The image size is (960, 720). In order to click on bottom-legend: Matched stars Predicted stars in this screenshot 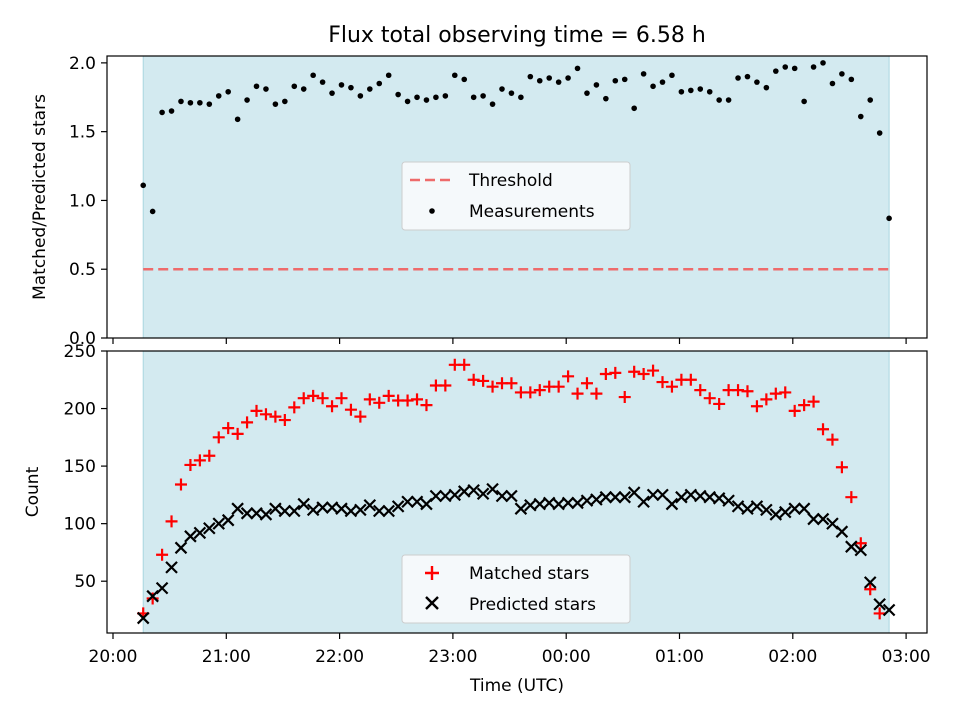, I will do `click(516, 589)`.